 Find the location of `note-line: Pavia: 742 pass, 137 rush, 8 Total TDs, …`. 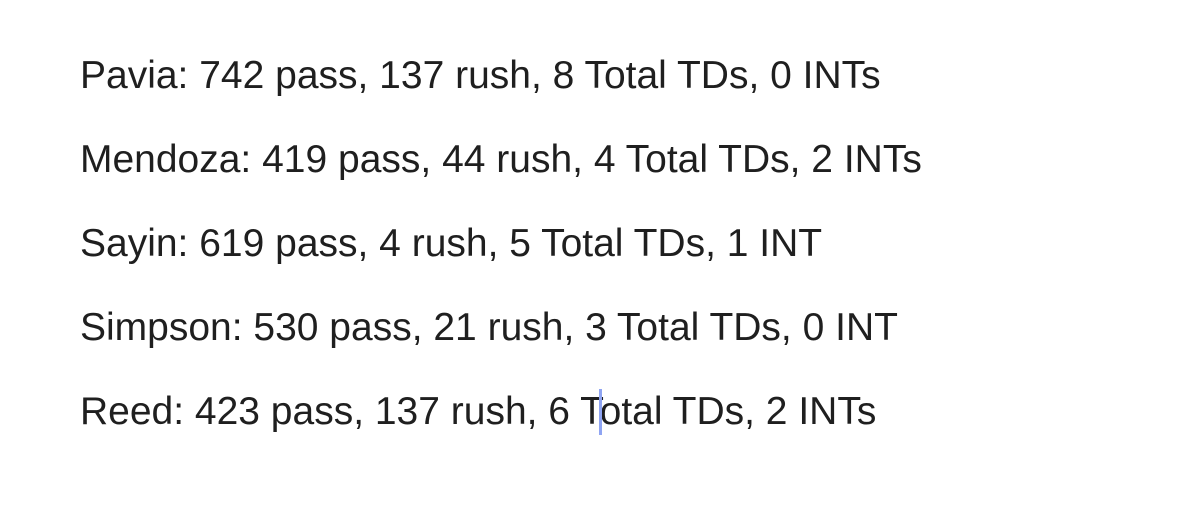

note-line: Pavia: 742 pass, 137 rush, 8 Total TDs, … is located at coordinates (480, 75).